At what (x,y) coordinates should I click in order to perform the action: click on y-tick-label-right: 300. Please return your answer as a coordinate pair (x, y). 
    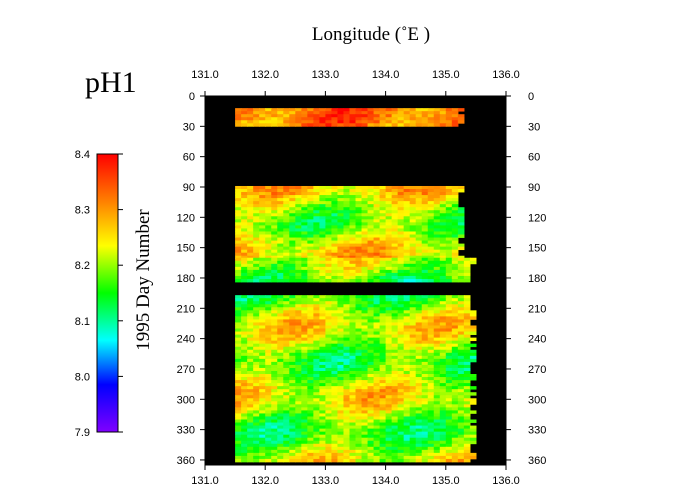
    Looking at the image, I should click on (537, 400).